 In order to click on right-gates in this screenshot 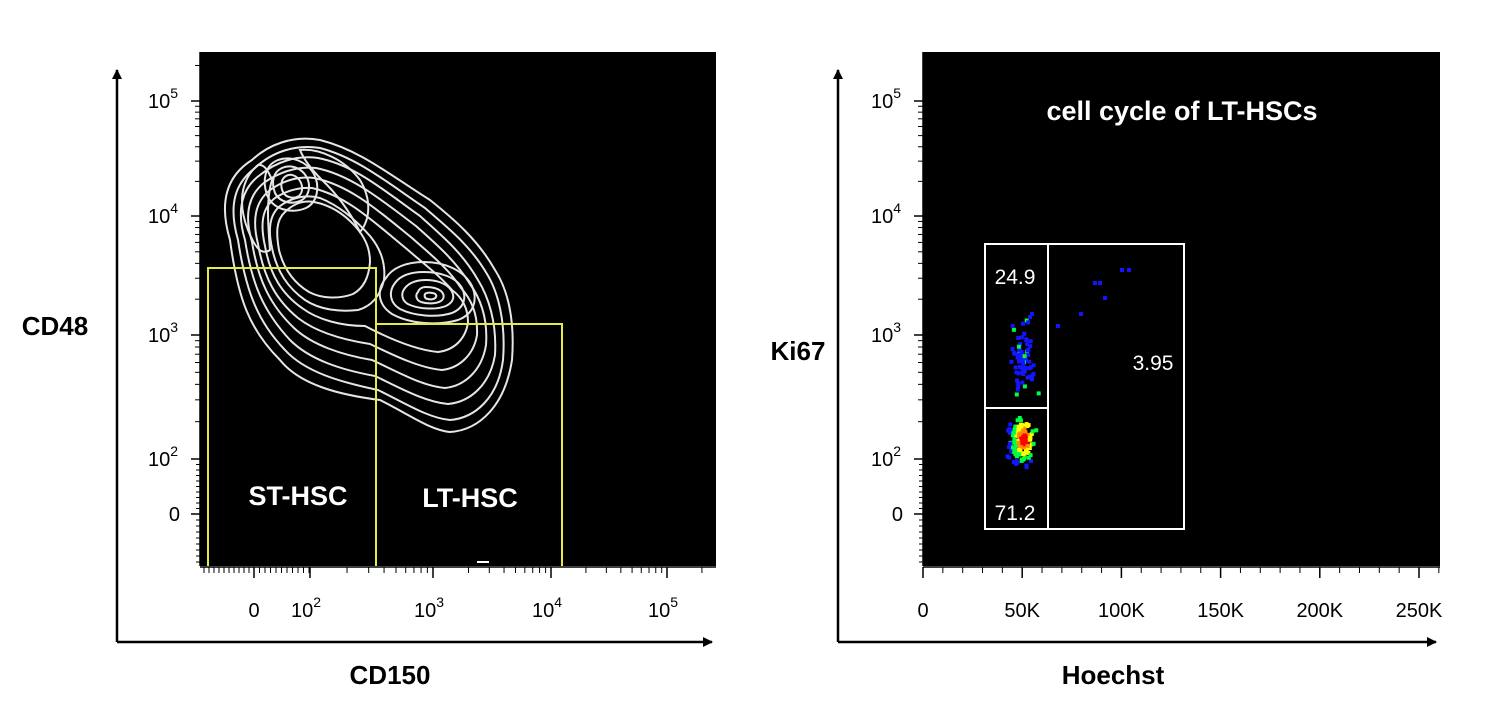, I will do `click(1084, 386)`.